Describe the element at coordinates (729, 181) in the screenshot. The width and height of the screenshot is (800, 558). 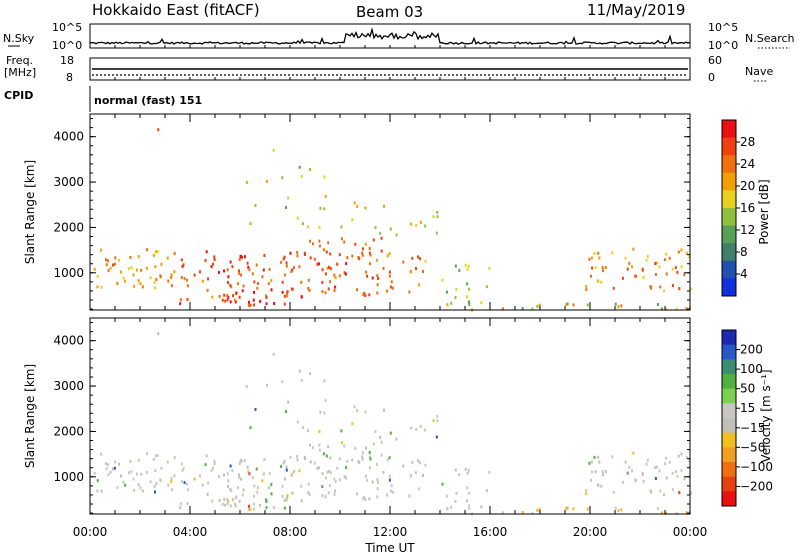
I see `power-colorbar-segment` at that location.